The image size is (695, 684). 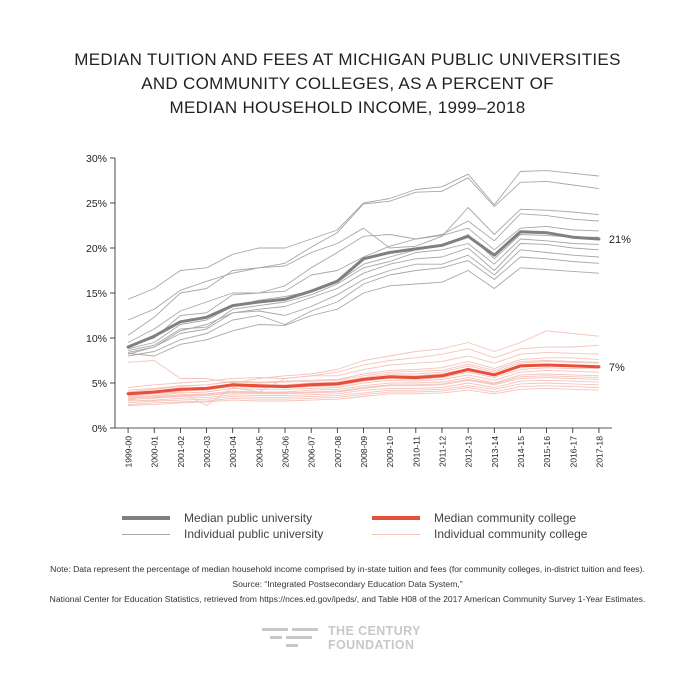 I want to click on legend-swatch-median-university, so click(x=146, y=518).